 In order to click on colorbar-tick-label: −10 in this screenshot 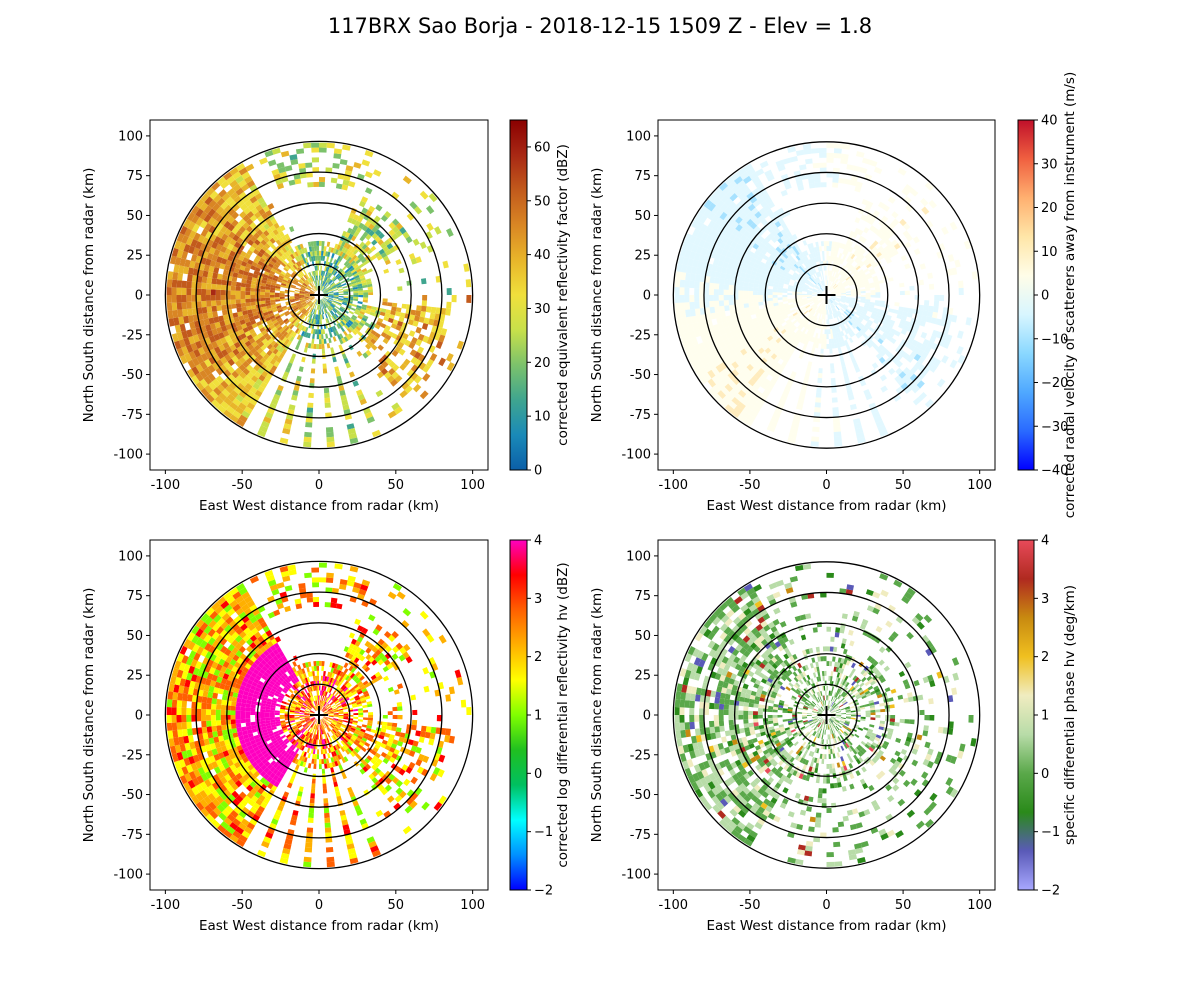, I will do `click(1054, 339)`.